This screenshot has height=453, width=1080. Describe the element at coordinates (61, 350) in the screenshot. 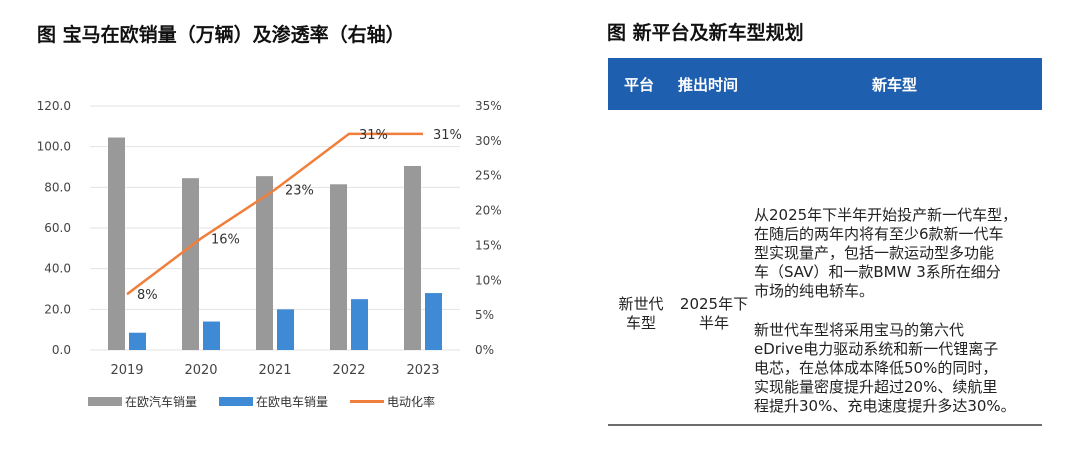

I see `y-left-tick-label: 0.0` at that location.